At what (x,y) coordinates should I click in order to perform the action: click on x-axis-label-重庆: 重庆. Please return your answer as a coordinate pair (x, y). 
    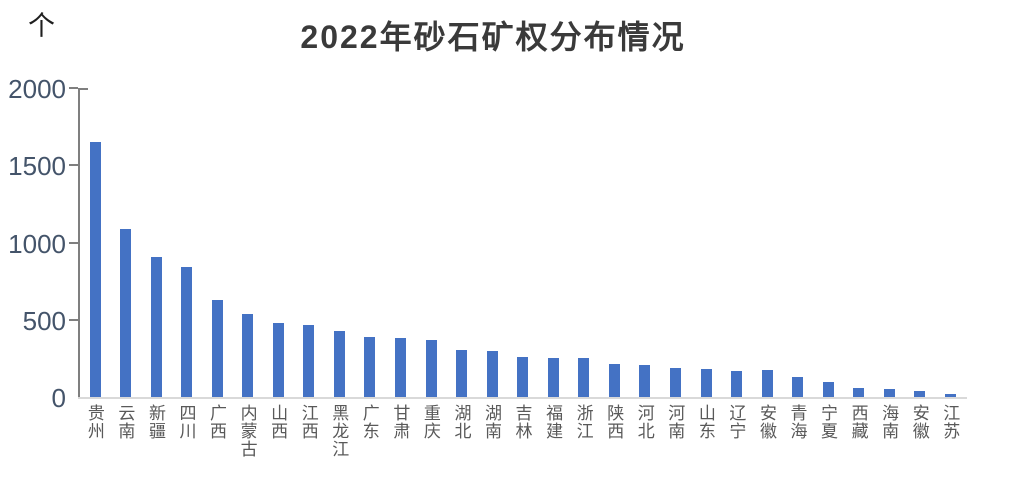
    Looking at the image, I should click on (430, 422).